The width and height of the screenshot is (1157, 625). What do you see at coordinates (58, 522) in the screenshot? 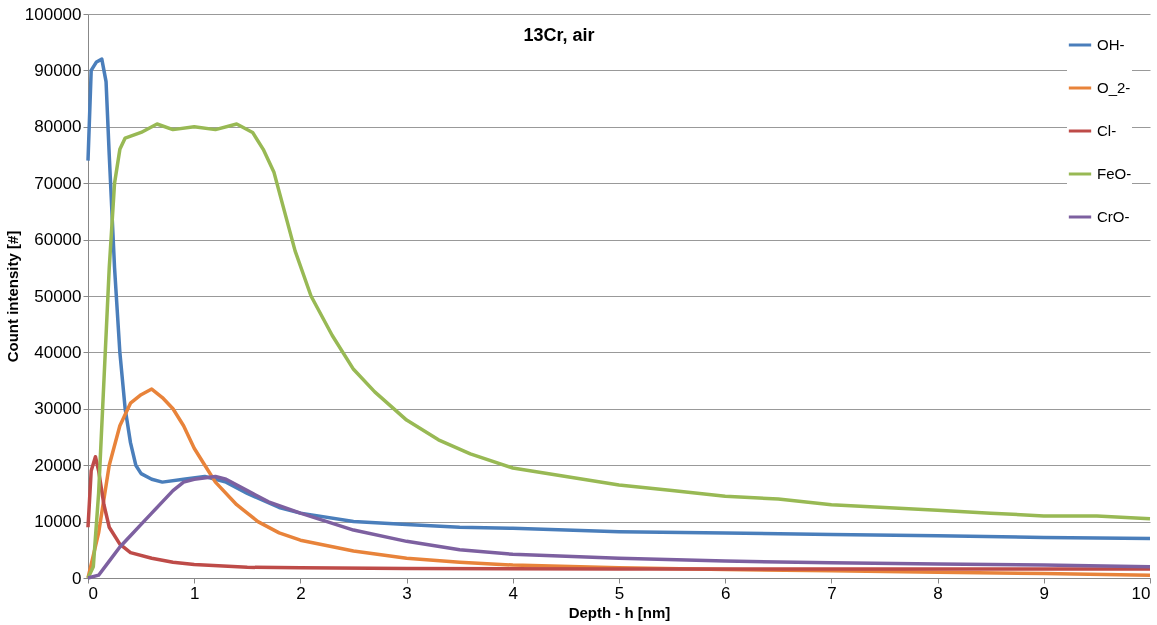
I see `y-tick-label: 10000` at bounding box center [58, 522].